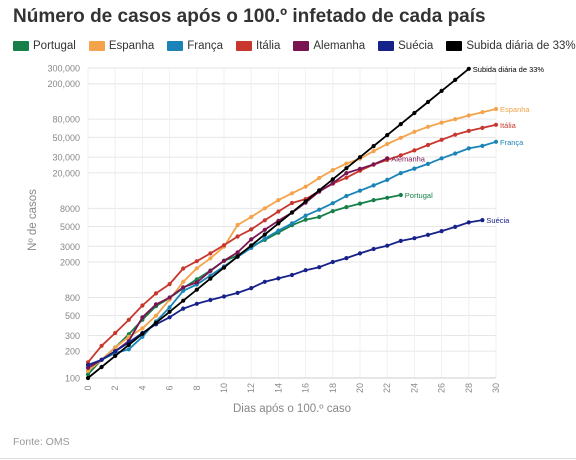 The image size is (576, 460). What do you see at coordinates (33, 220) in the screenshot?
I see `y-axis-label: Nº de casos` at bounding box center [33, 220].